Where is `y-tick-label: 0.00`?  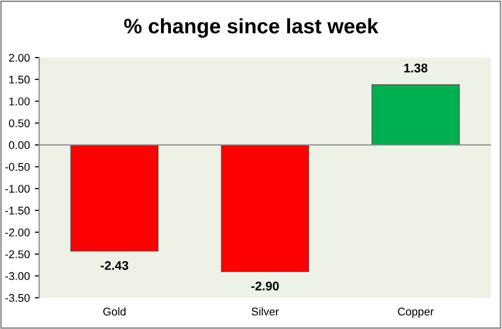
y-tick-label: 0.00 is located at coordinates (19, 145).